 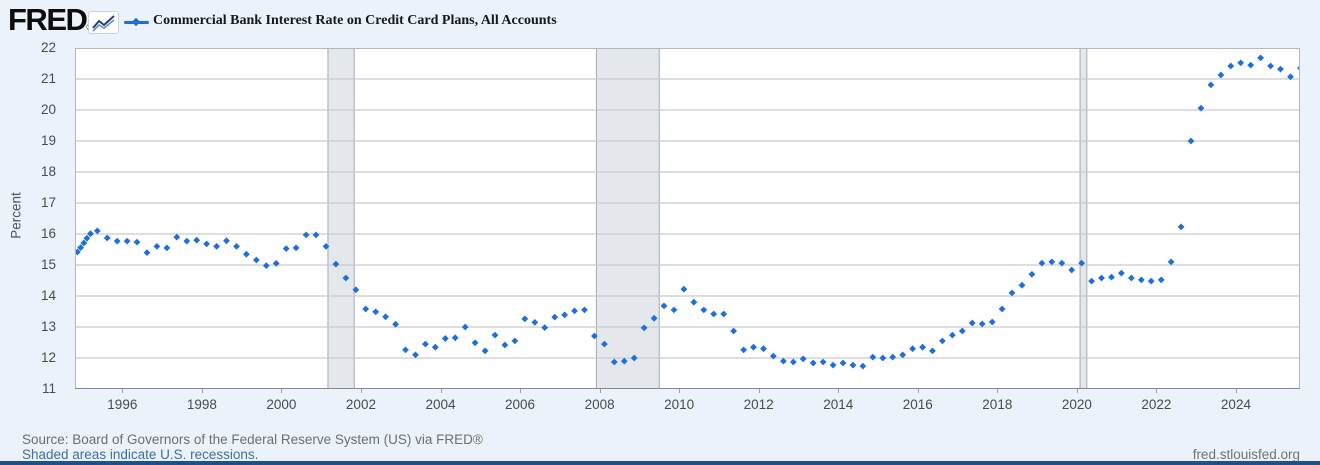 I want to click on series-legend-marker, so click(x=136, y=21).